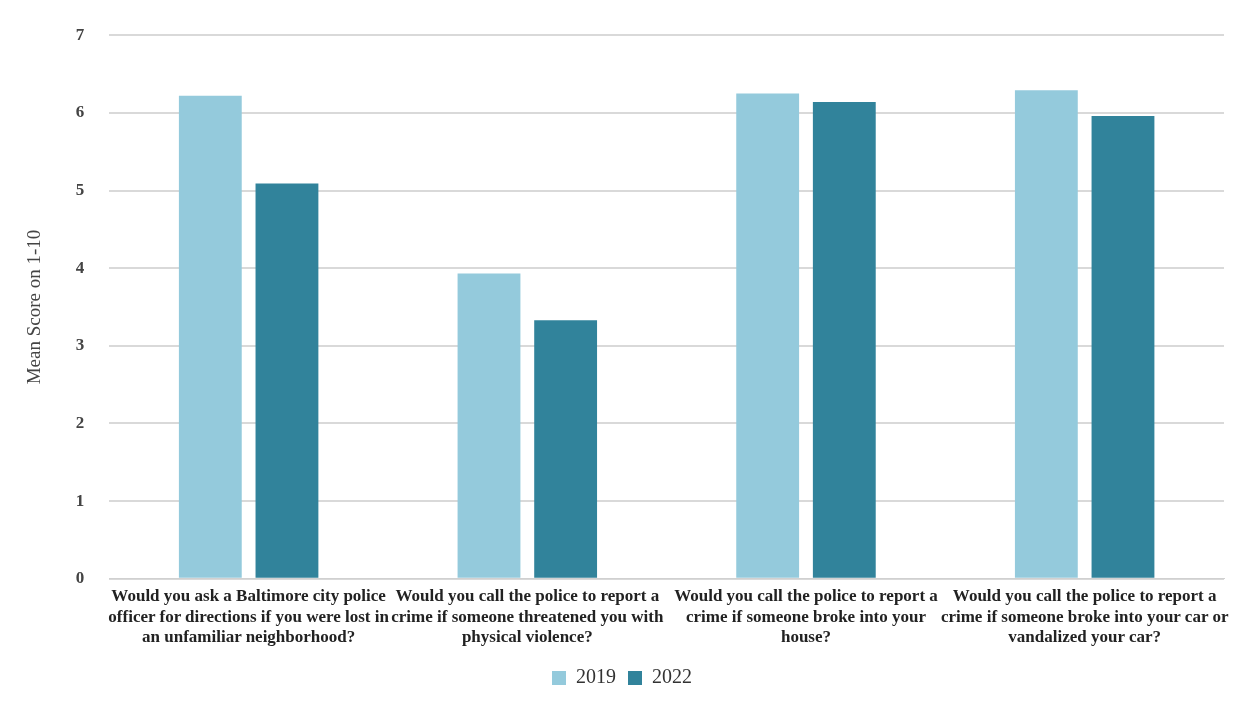 The height and width of the screenshot is (706, 1249). Describe the element at coordinates (596, 676) in the screenshot. I see `legend-label: 2019` at that location.